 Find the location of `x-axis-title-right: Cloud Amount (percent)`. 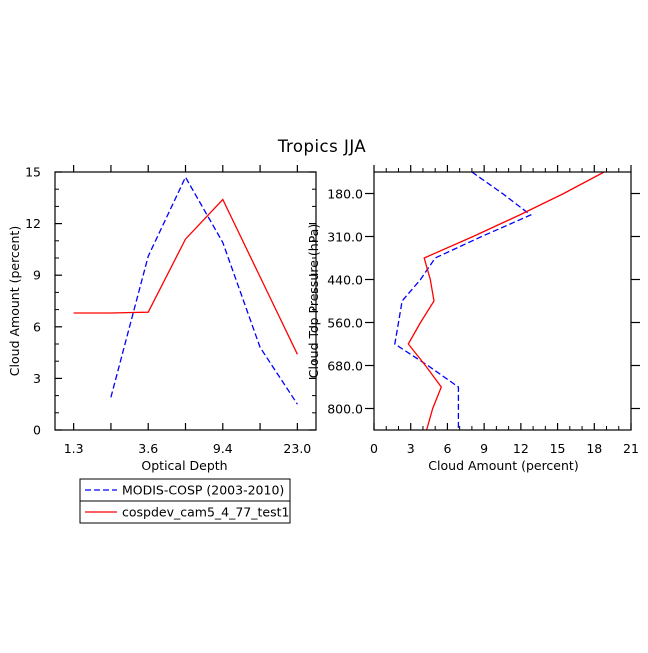

x-axis-title-right: Cloud Amount (percent) is located at coordinates (503, 465).